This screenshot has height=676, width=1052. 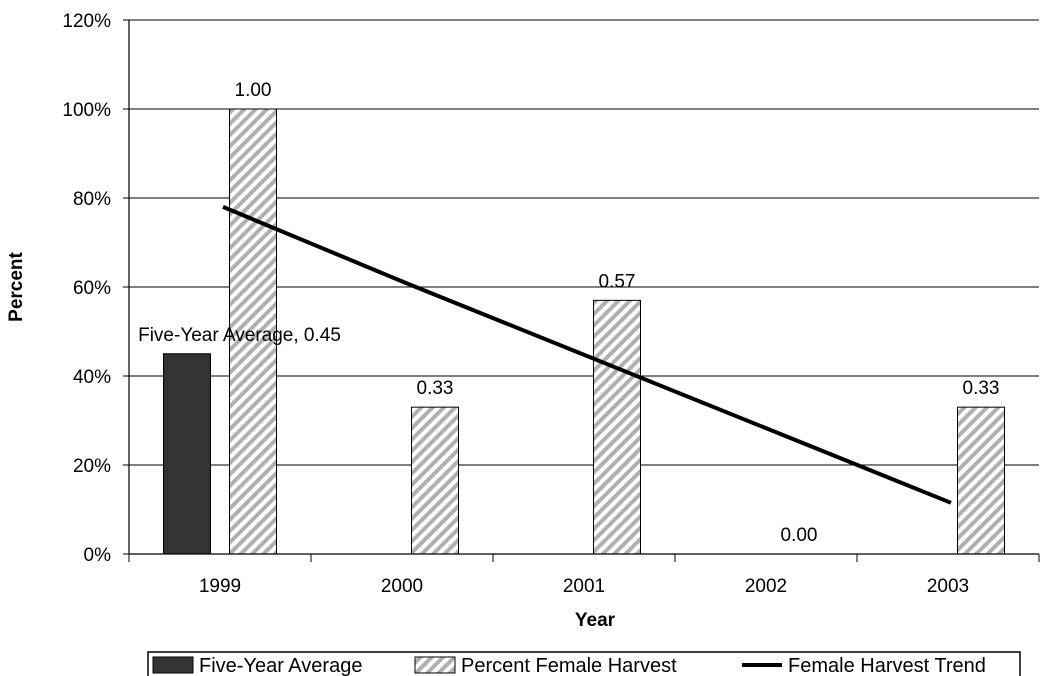 I want to click on x-axis-title: Year, so click(x=595, y=620).